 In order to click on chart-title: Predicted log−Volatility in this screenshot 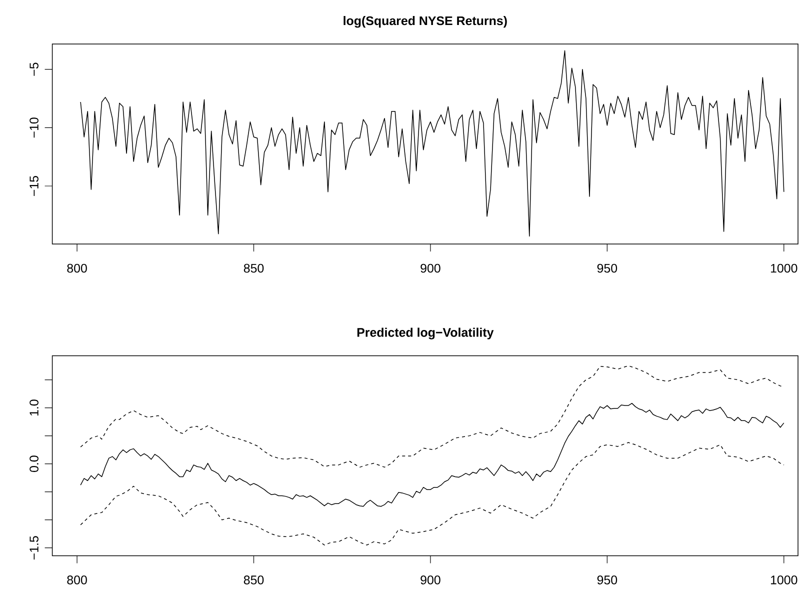, I will do `click(425, 334)`.